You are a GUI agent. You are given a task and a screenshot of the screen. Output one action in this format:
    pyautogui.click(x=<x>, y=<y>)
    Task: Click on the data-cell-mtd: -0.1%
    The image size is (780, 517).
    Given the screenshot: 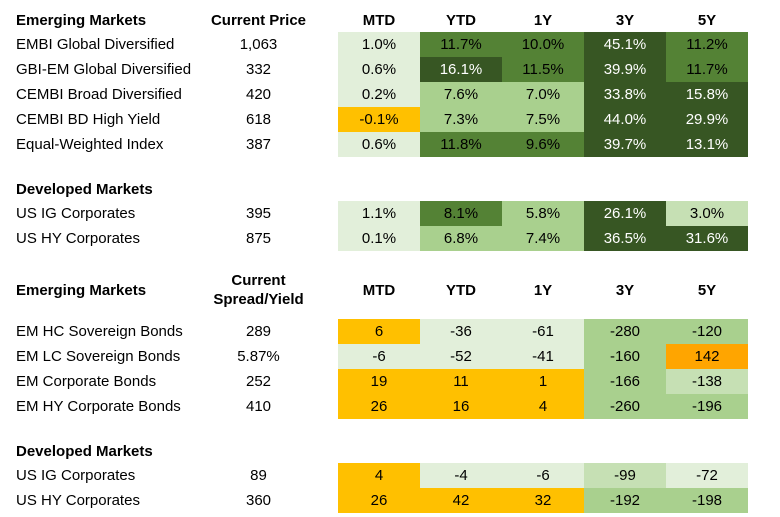 What is the action you would take?
    pyautogui.click(x=379, y=119)
    